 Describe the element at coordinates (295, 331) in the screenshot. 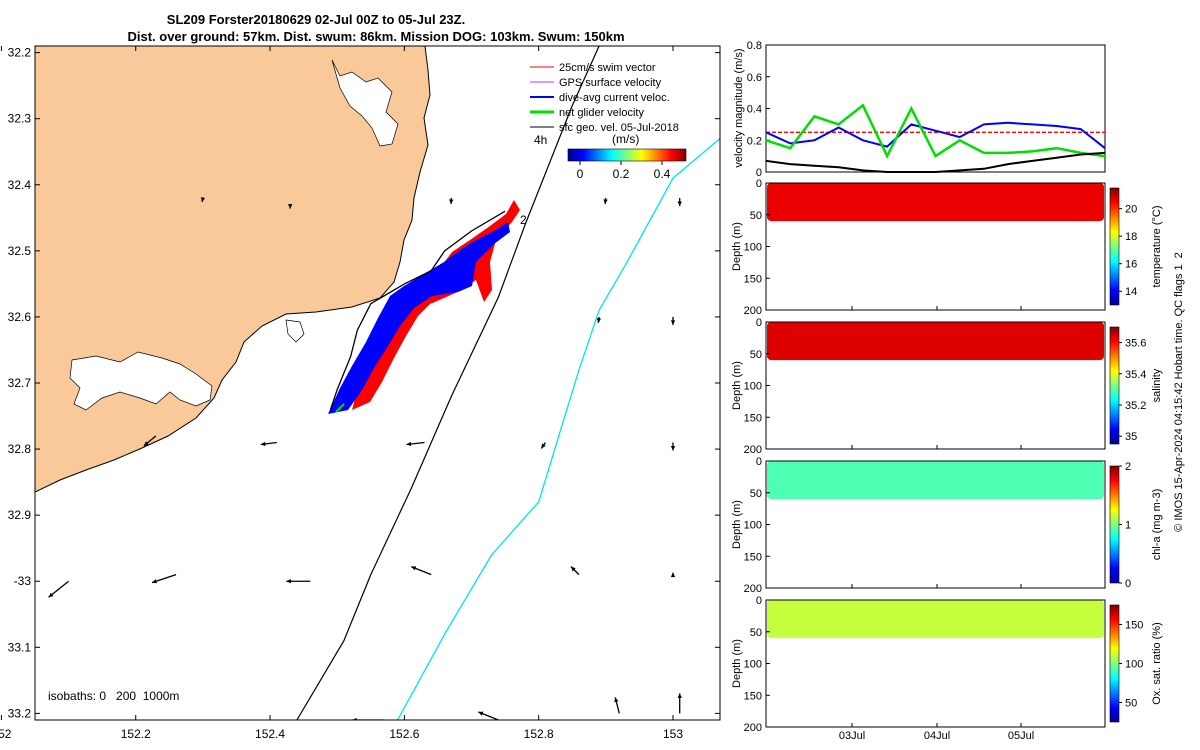

I see `lagoon-middle` at that location.